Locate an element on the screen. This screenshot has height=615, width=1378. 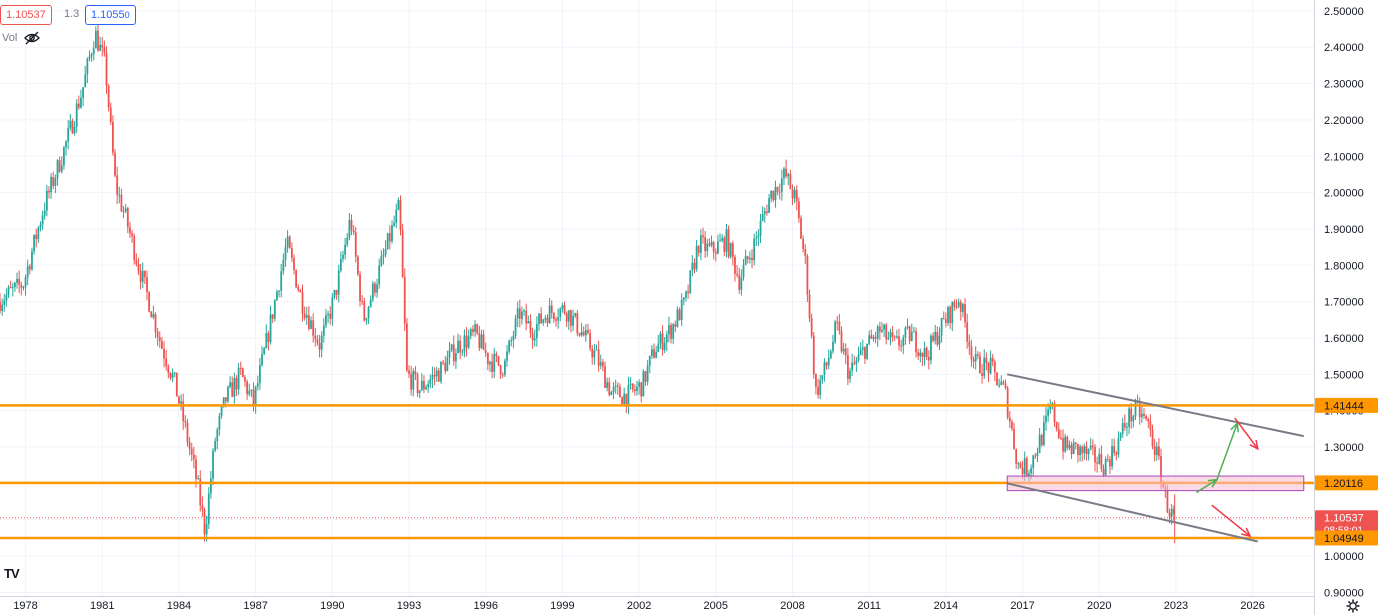
gear-icon is located at coordinates (1353, 606).